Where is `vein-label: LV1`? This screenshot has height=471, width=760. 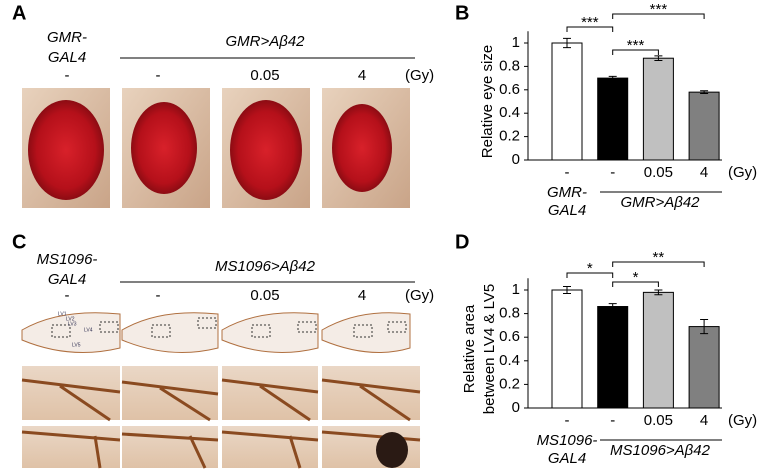 vein-label: LV1 is located at coordinates (62, 314).